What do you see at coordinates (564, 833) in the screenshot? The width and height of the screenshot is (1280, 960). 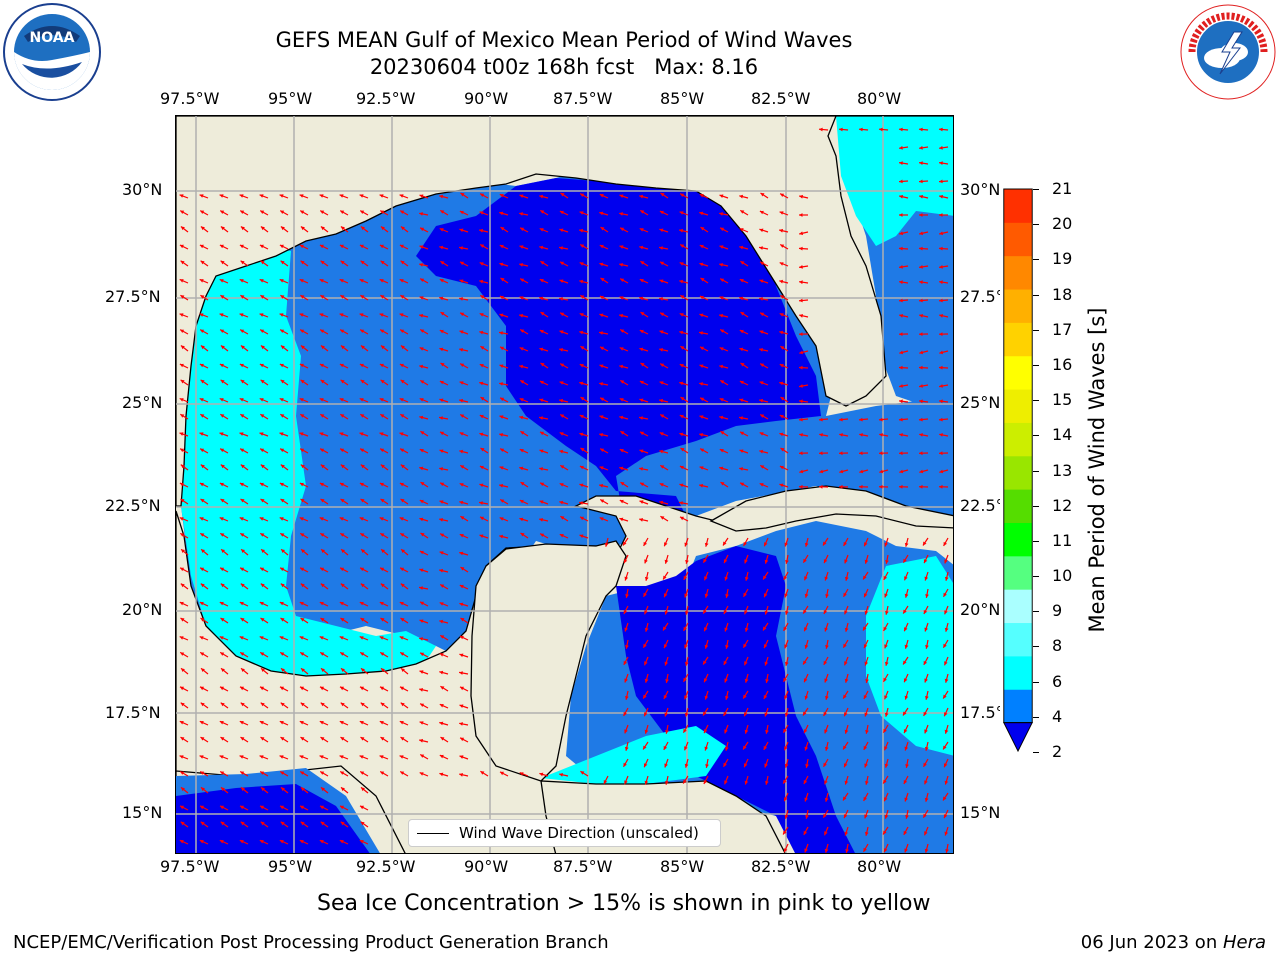 I see `map-legend: Wind Wave Direction (unscaled)` at bounding box center [564, 833].